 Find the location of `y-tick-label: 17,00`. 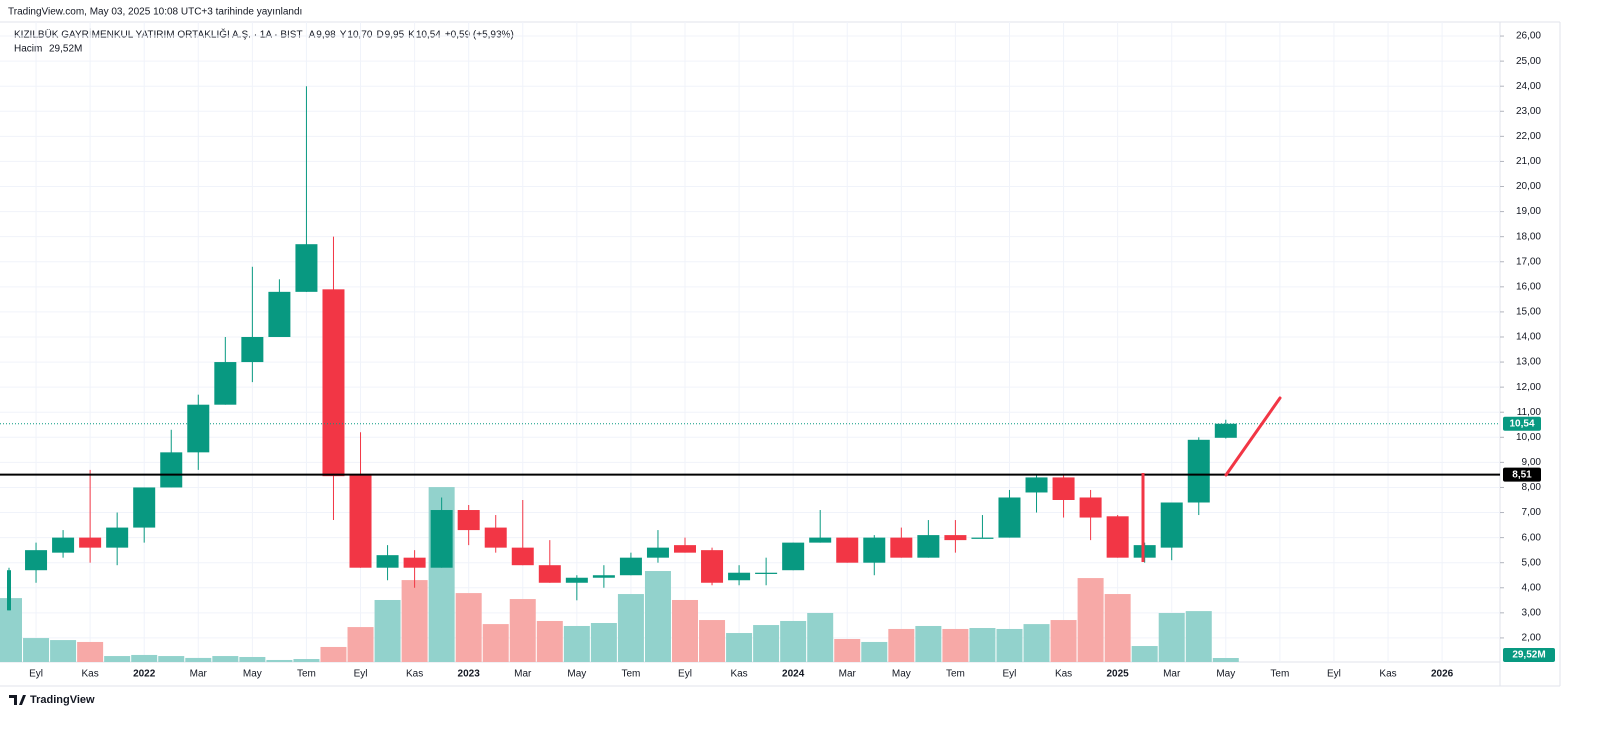

y-tick-label: 17,00 is located at coordinates (1528, 261).